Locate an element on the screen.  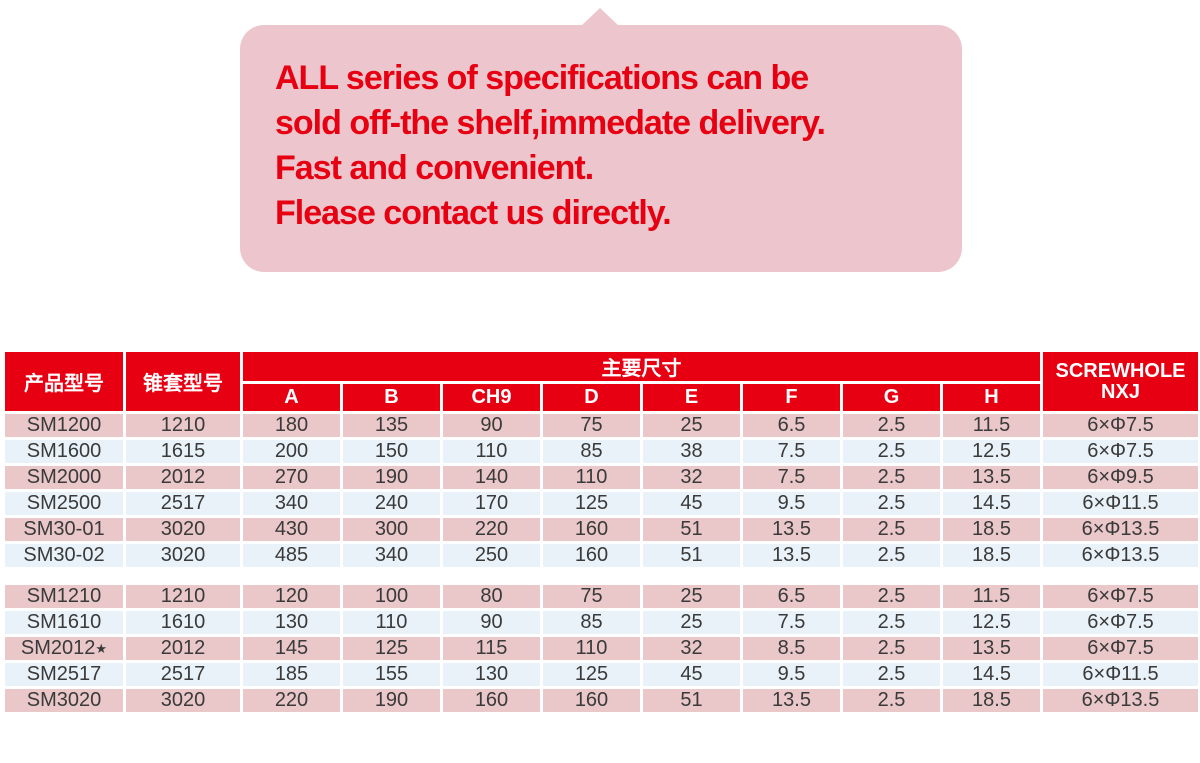
callout-line: sold off-the shelf,immedate delivery. is located at coordinates (550, 123).